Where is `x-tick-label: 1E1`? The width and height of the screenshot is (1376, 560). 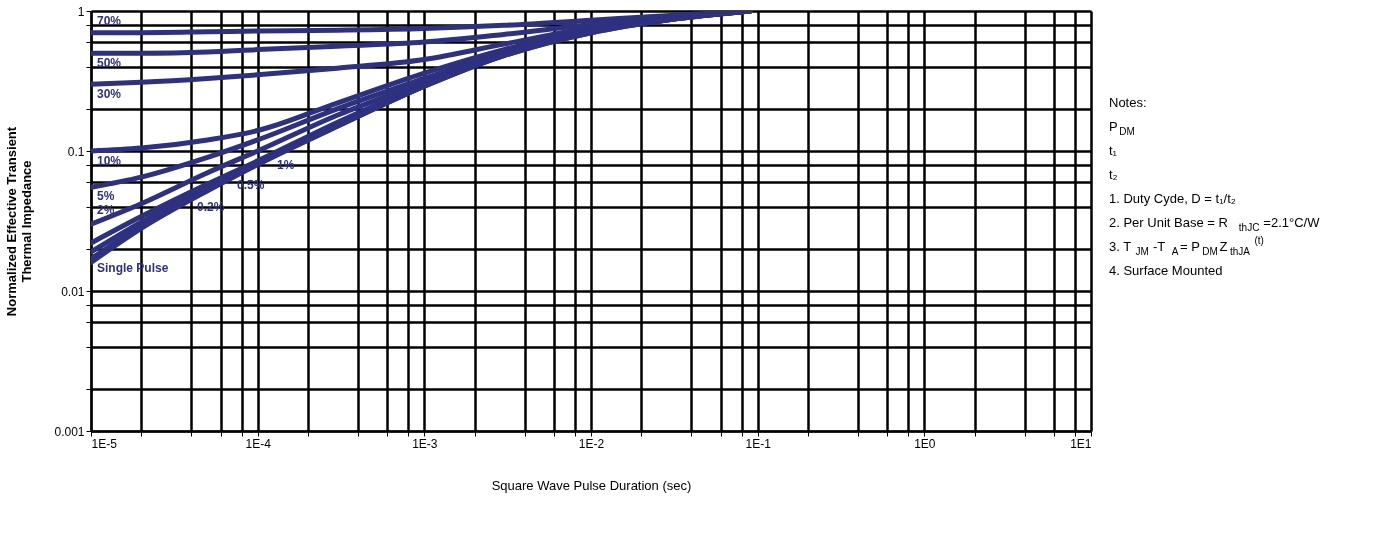 x-tick-label: 1E1 is located at coordinates (1081, 443).